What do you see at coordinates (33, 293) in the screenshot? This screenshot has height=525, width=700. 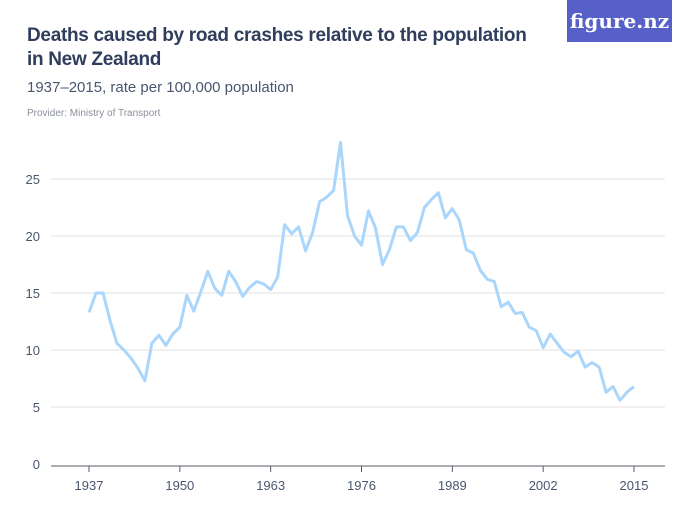 I see `y-tick-label: 15` at bounding box center [33, 293].